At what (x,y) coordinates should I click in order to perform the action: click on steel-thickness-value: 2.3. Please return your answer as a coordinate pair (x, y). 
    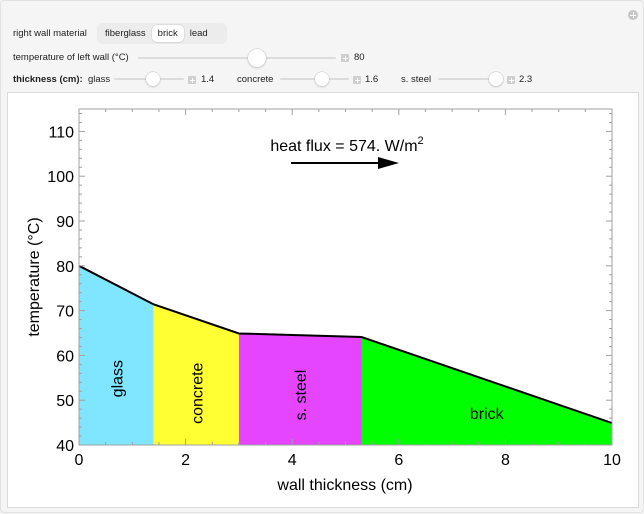
    Looking at the image, I should click on (526, 79).